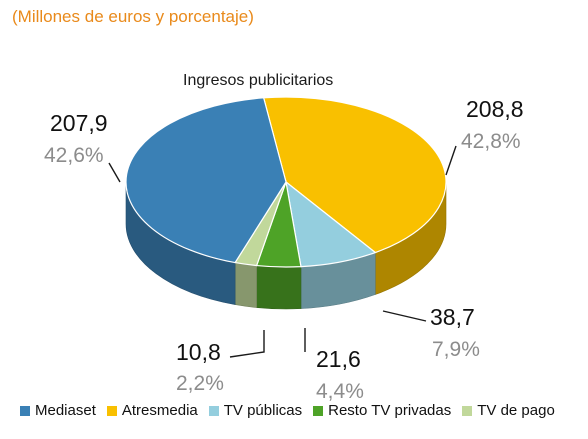 This screenshot has width=588, height=439. I want to click on label-percent-tv-publicas: 7,9%, so click(456, 349).